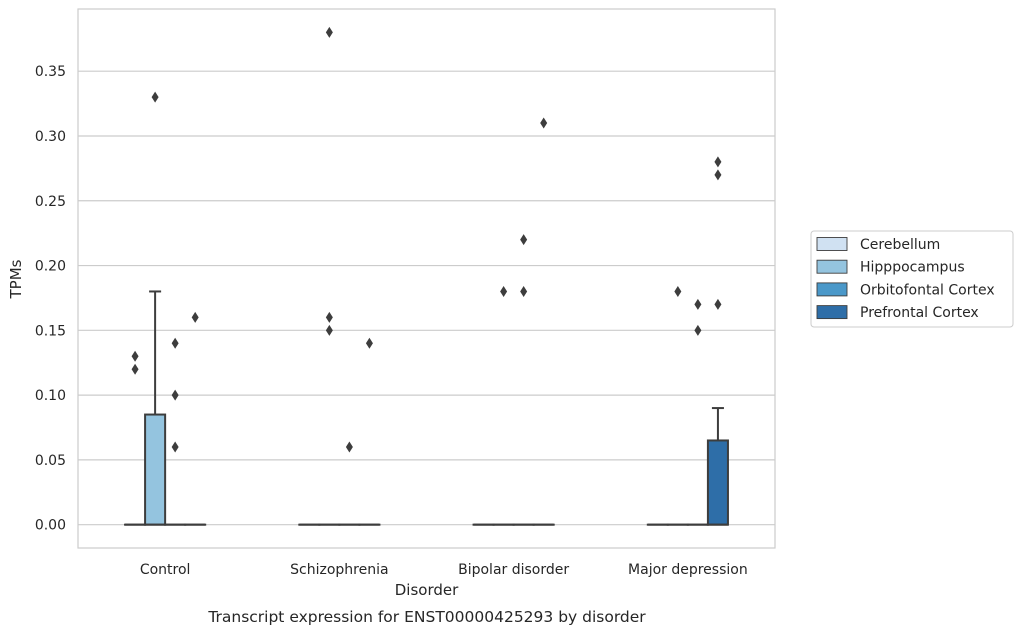 The width and height of the screenshot is (1023, 634). I want to click on y-tick-label: 0.10, so click(50, 396).